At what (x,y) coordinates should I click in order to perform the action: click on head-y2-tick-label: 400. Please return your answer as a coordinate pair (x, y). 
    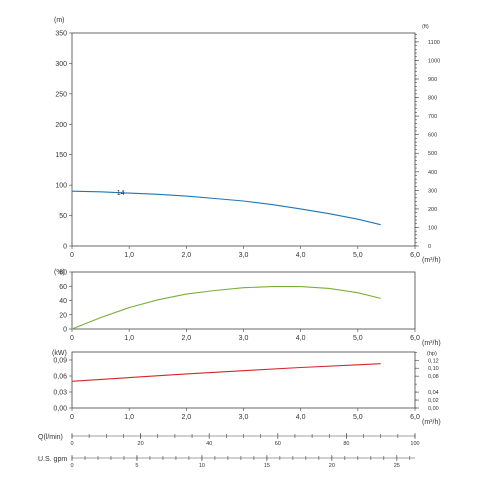
    Looking at the image, I should click on (432, 173).